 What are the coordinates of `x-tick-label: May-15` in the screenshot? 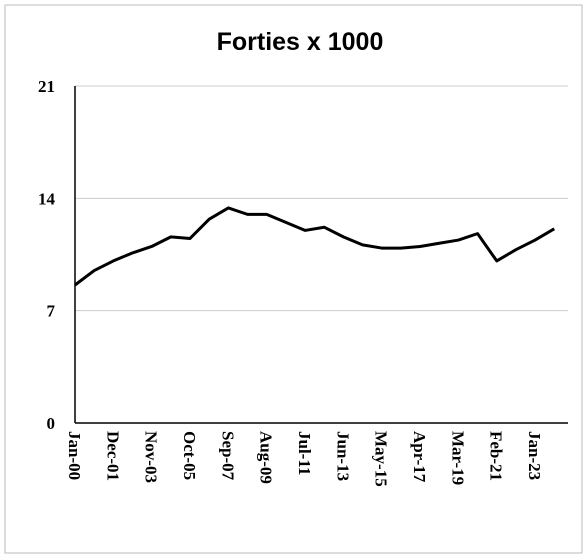 It's located at (381, 459).